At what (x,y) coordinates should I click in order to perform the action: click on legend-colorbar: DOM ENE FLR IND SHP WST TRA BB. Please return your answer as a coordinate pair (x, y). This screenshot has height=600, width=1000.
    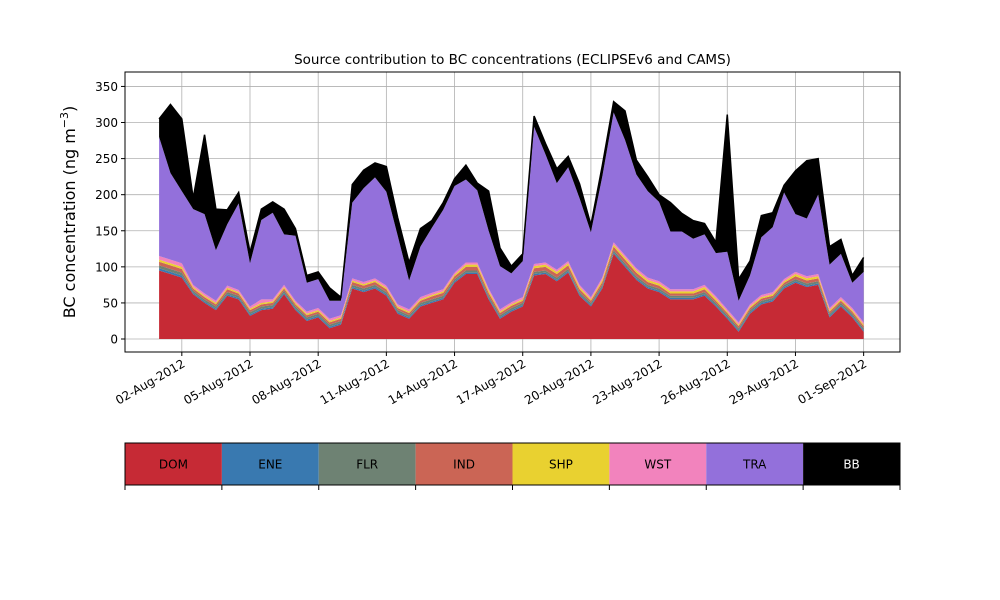
    Looking at the image, I should click on (512, 466).